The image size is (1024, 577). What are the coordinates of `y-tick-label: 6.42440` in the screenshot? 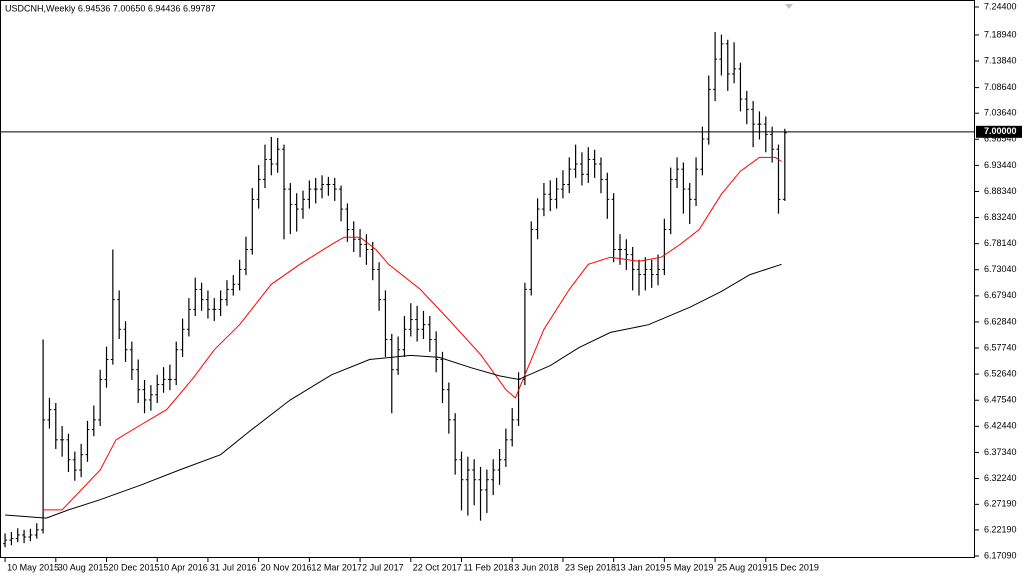 It's located at (1000, 426).